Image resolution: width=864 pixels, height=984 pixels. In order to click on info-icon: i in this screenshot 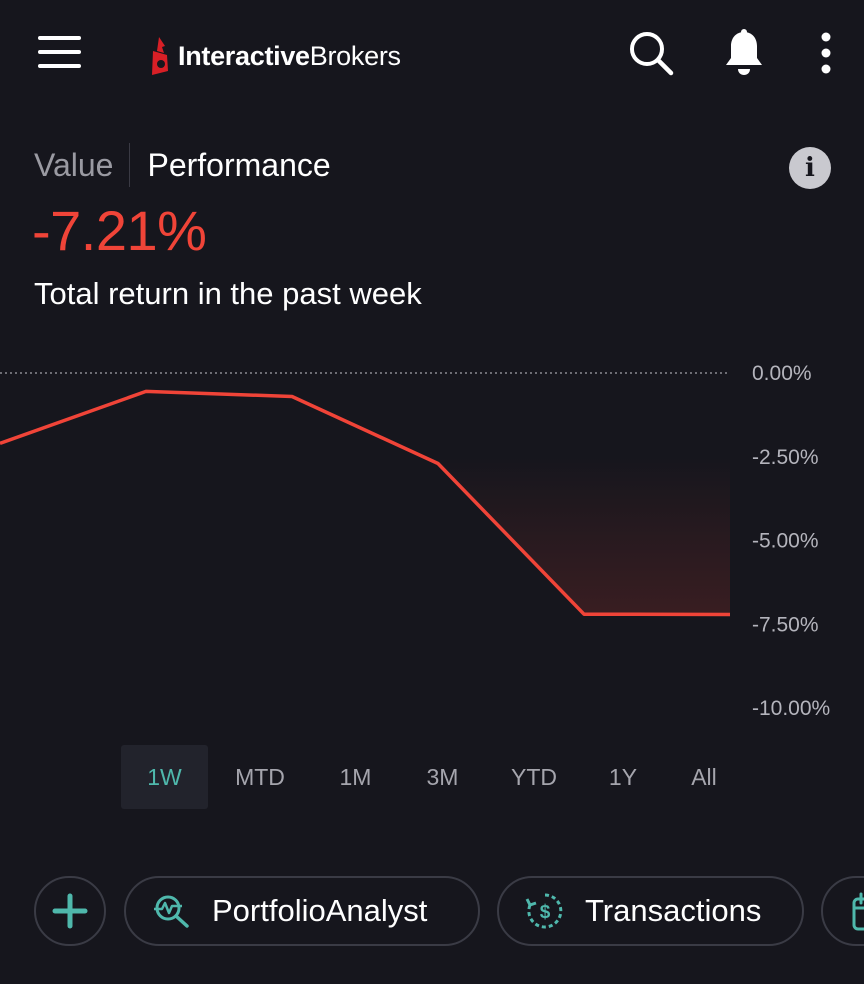, I will do `click(810, 168)`.